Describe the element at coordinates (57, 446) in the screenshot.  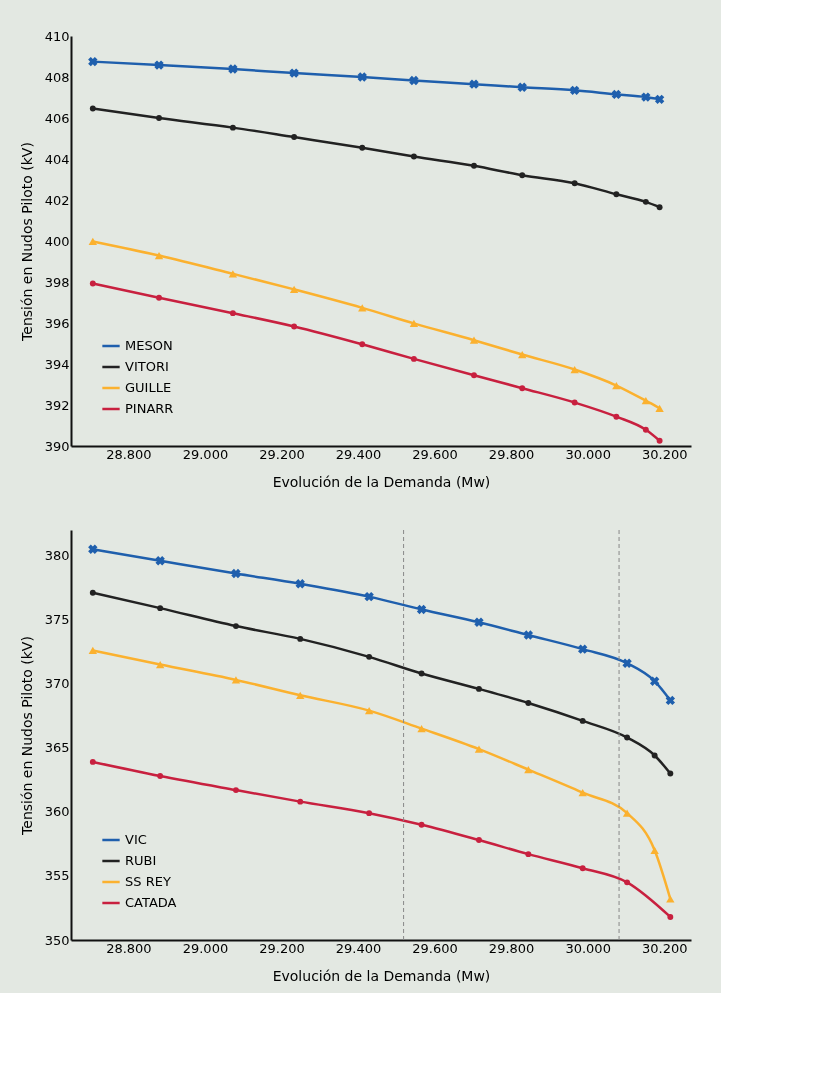
I see `y-tick-label: 390` at that location.